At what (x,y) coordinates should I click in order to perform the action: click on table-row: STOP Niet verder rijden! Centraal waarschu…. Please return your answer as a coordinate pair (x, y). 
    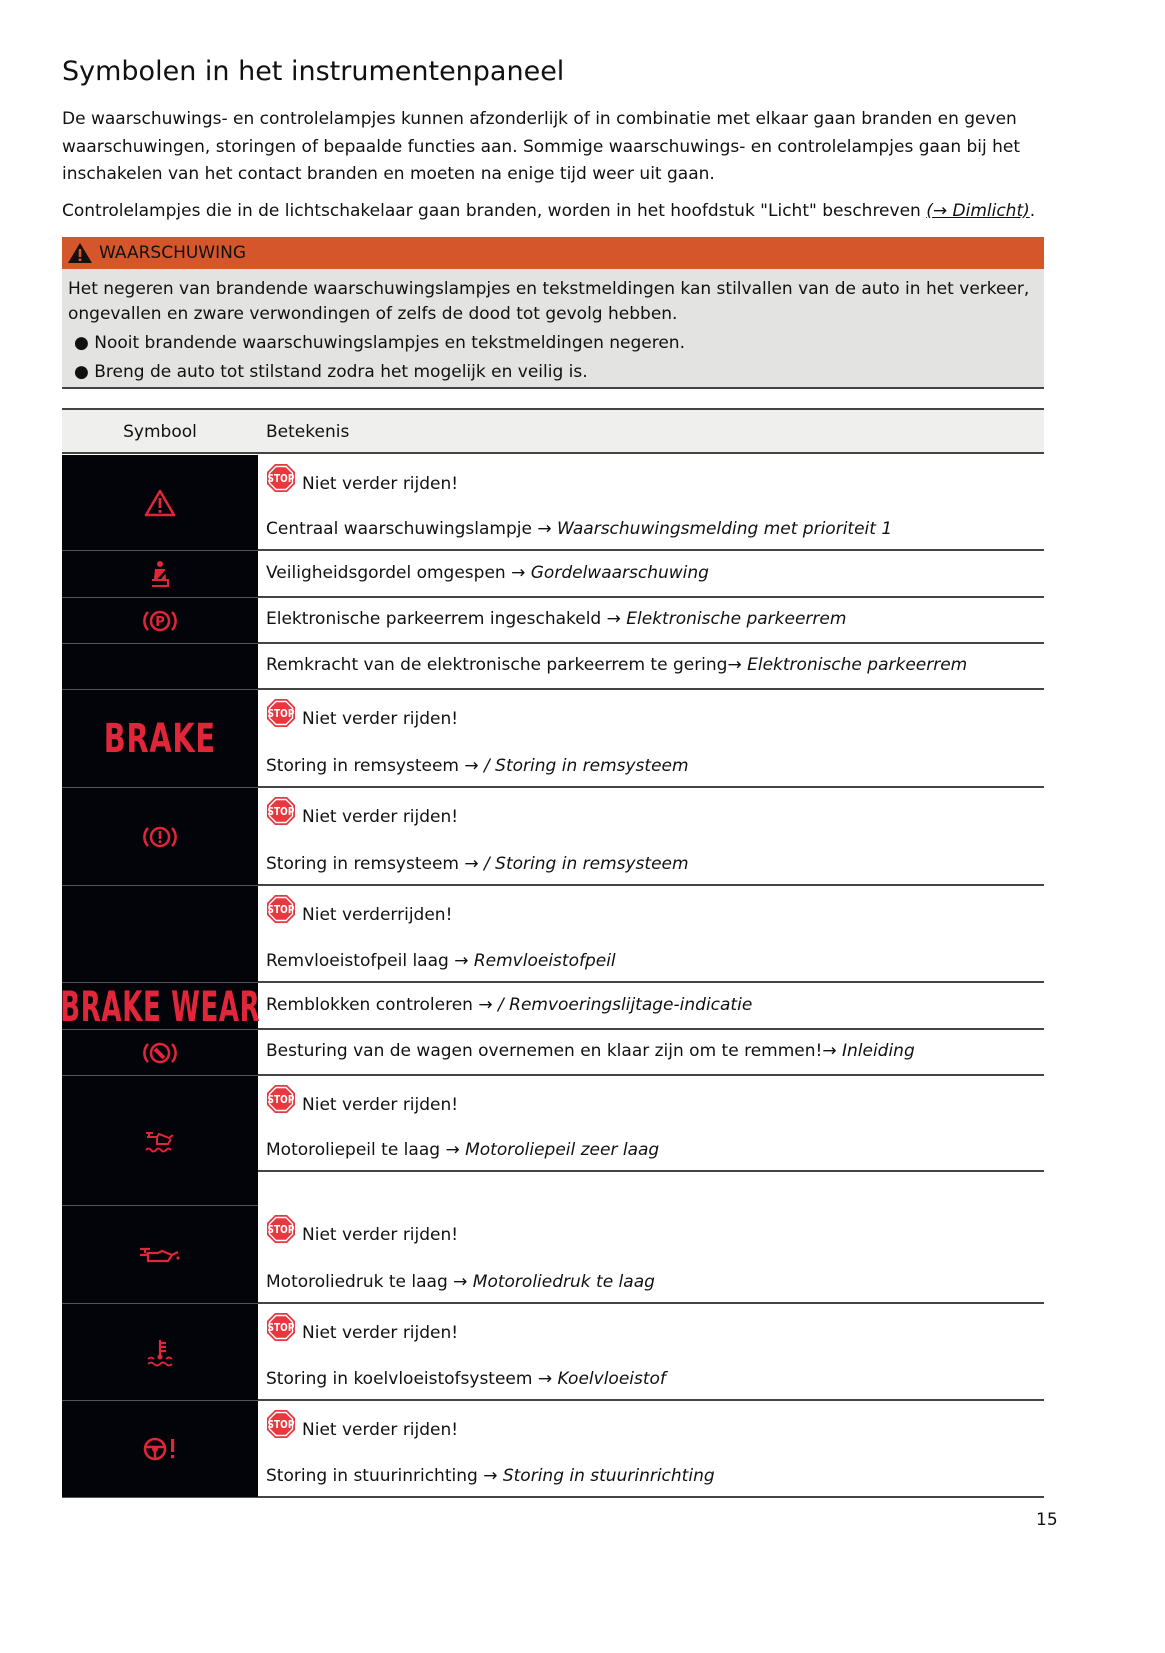
    Looking at the image, I should click on (651, 503).